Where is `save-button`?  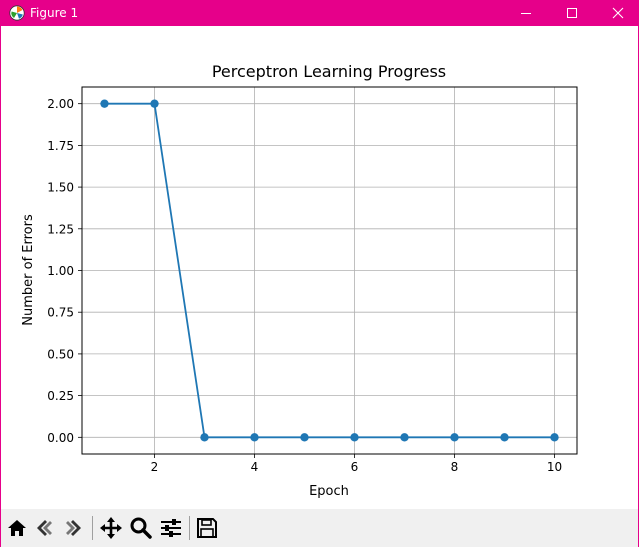 save-button is located at coordinates (207, 528).